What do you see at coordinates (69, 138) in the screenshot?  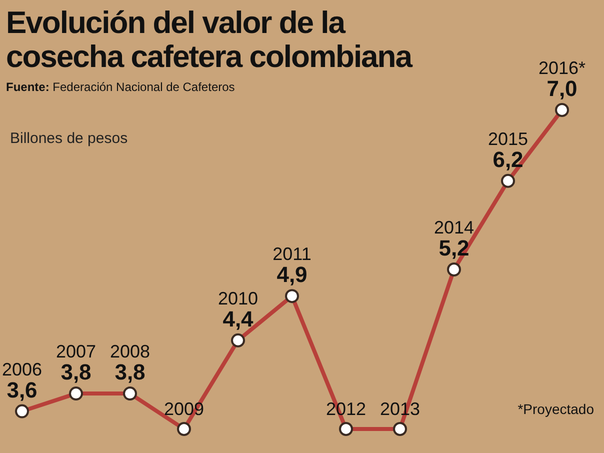 I see `y-axis-title: Billones de pesos` at bounding box center [69, 138].